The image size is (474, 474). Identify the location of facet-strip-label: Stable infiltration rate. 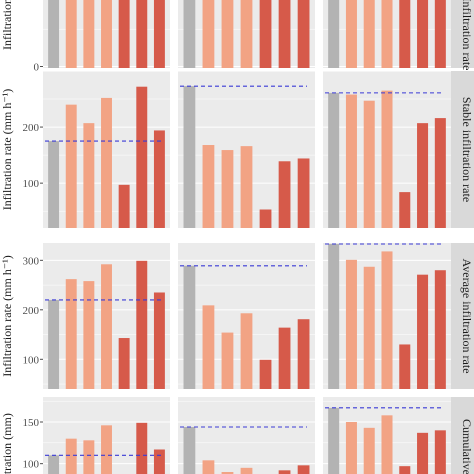
(467, 149).